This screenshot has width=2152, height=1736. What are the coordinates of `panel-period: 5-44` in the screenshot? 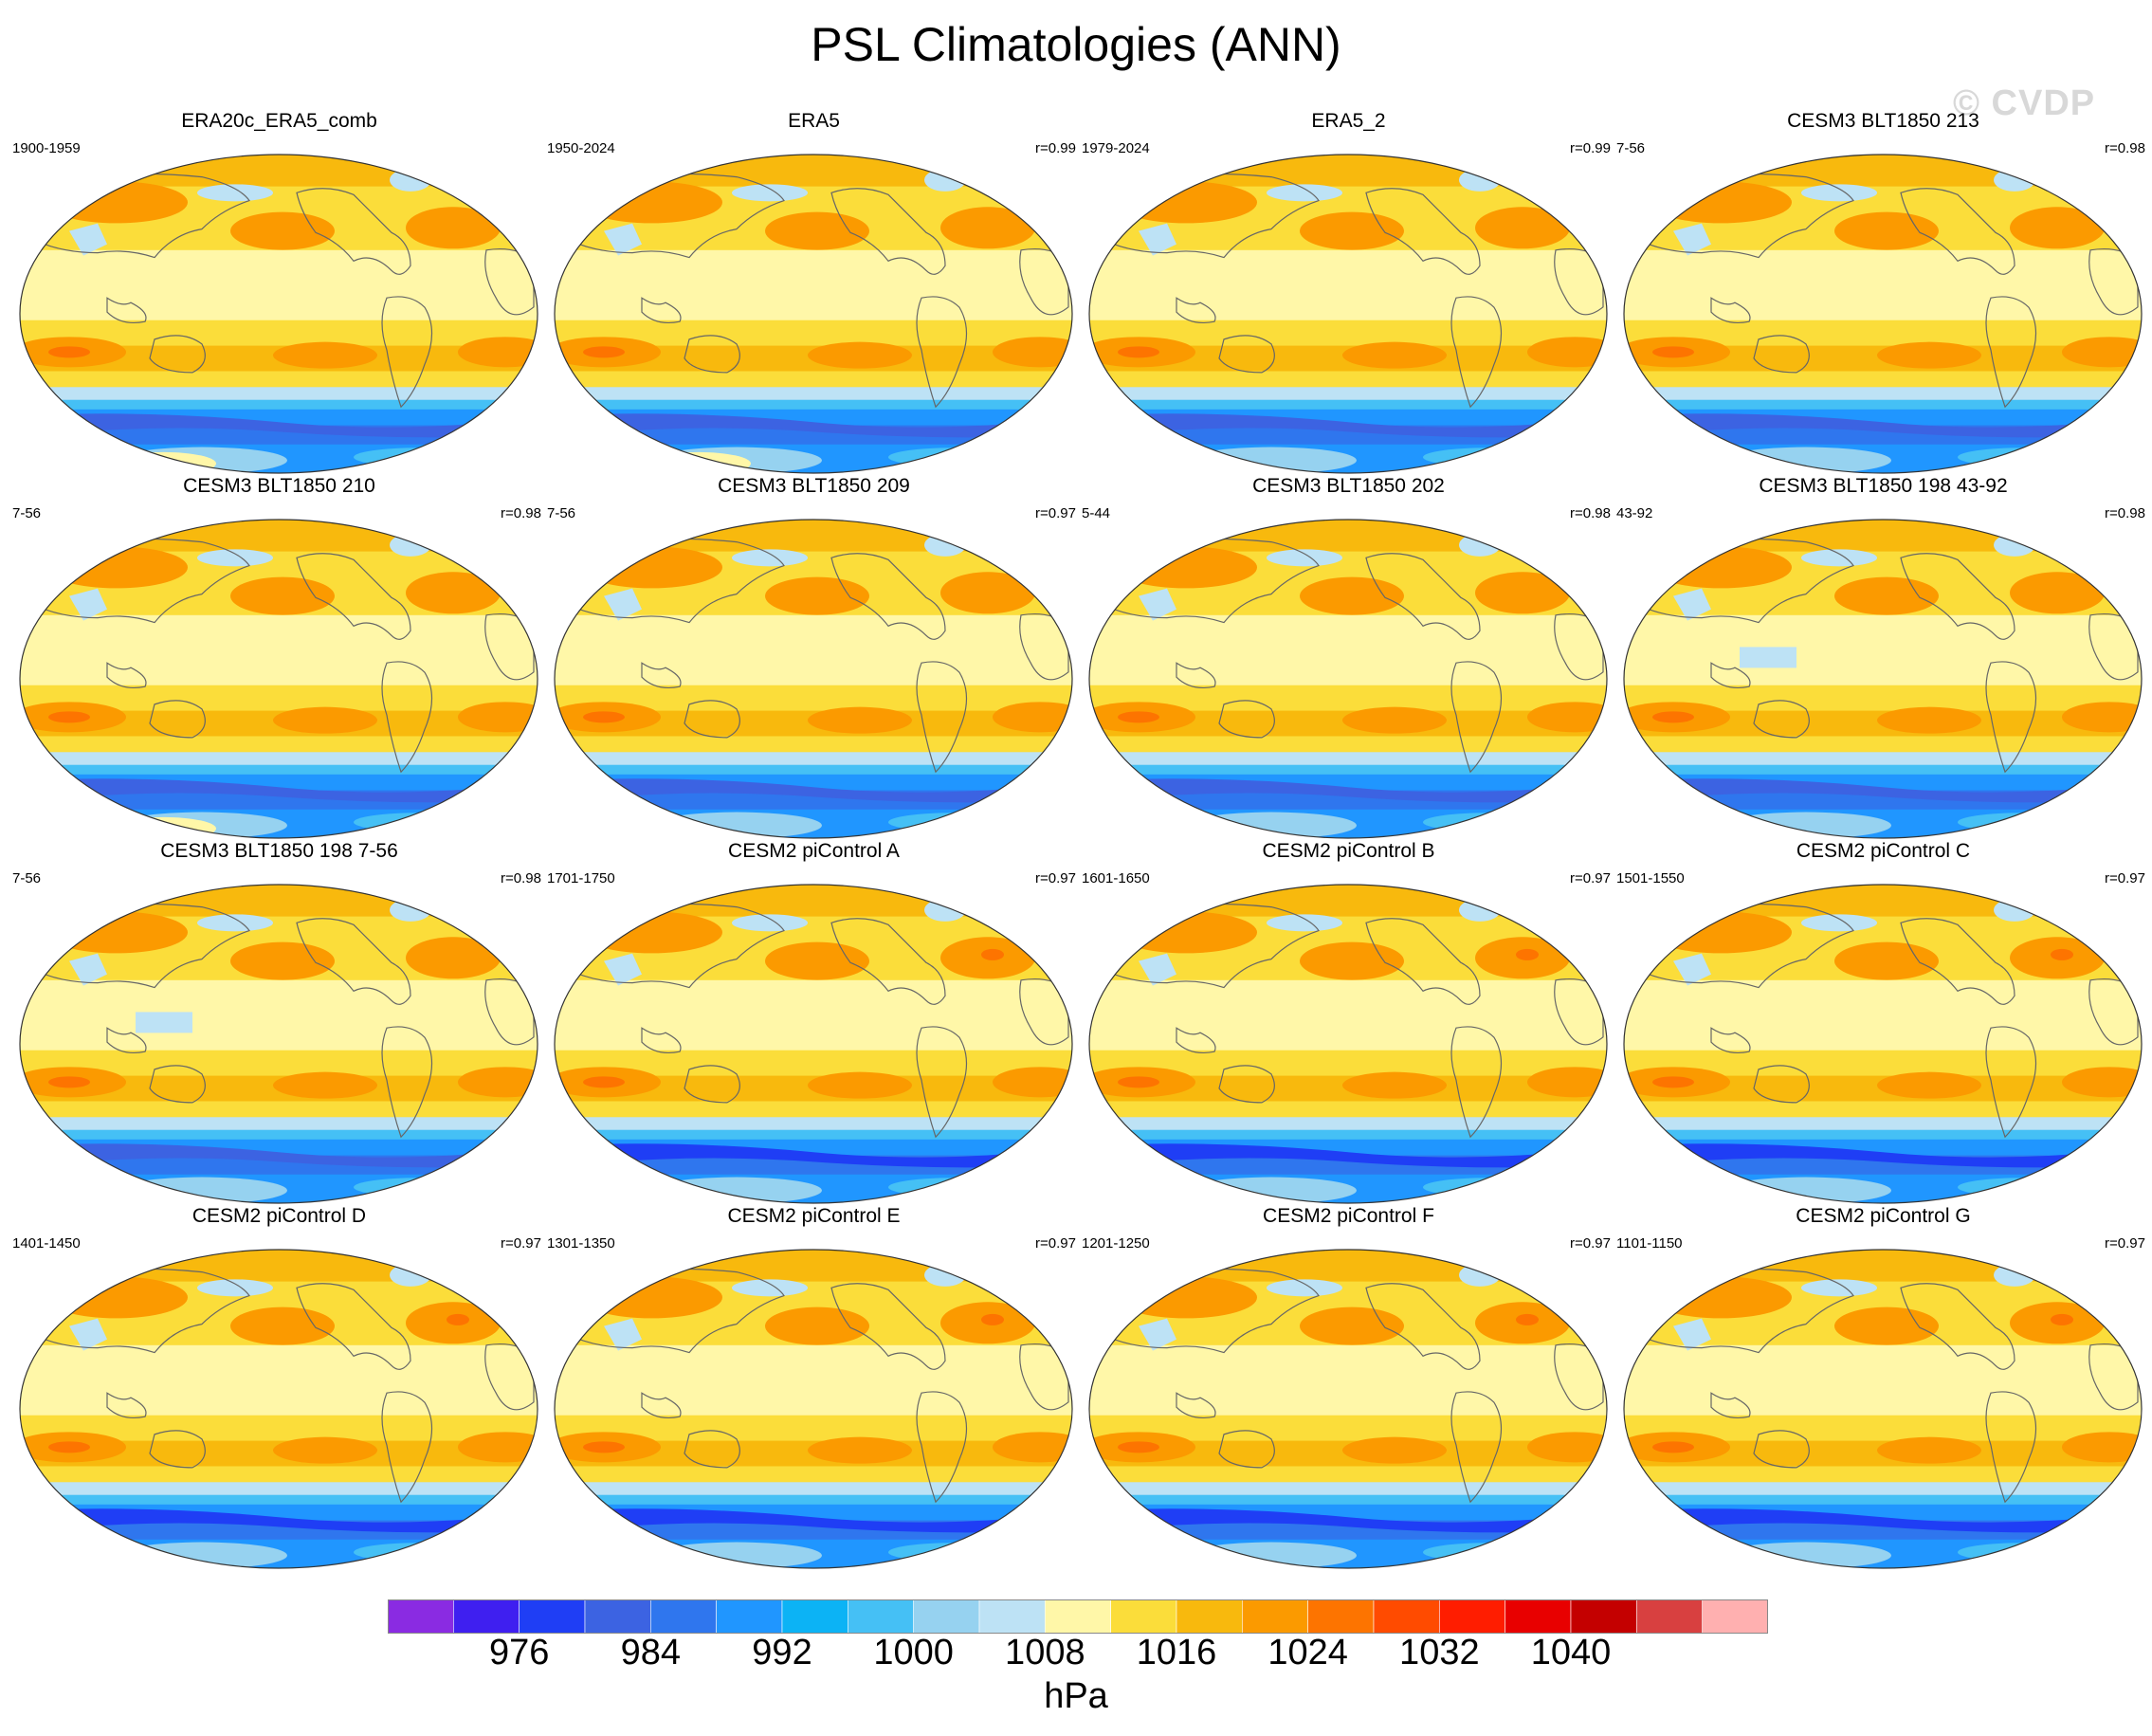 It's located at (1097, 513).